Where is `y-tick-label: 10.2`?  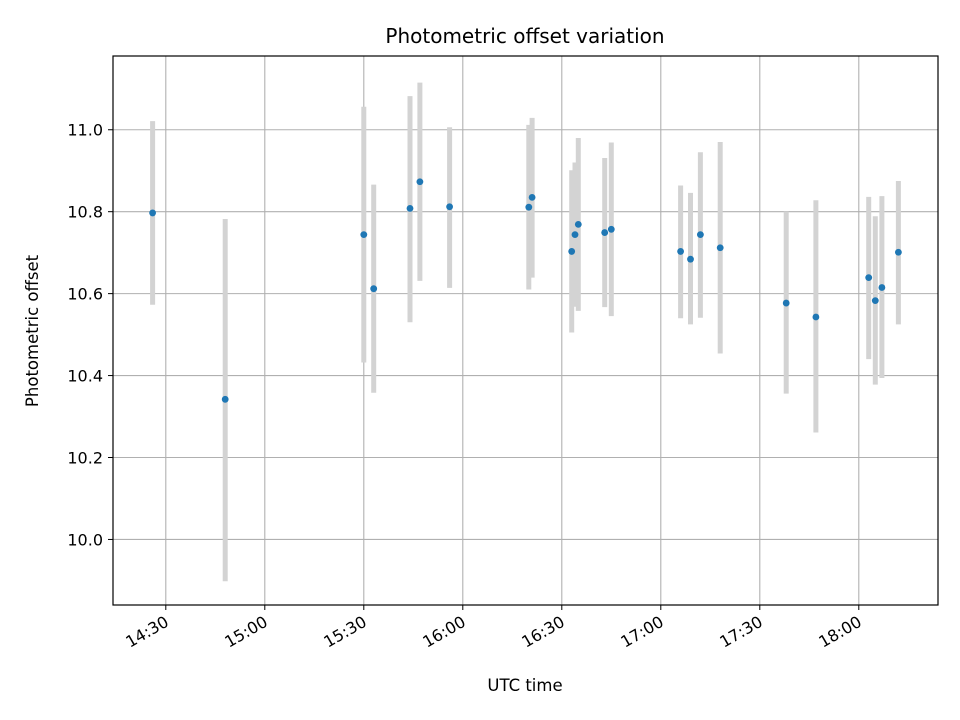
y-tick-label: 10.2 is located at coordinates (85, 458).